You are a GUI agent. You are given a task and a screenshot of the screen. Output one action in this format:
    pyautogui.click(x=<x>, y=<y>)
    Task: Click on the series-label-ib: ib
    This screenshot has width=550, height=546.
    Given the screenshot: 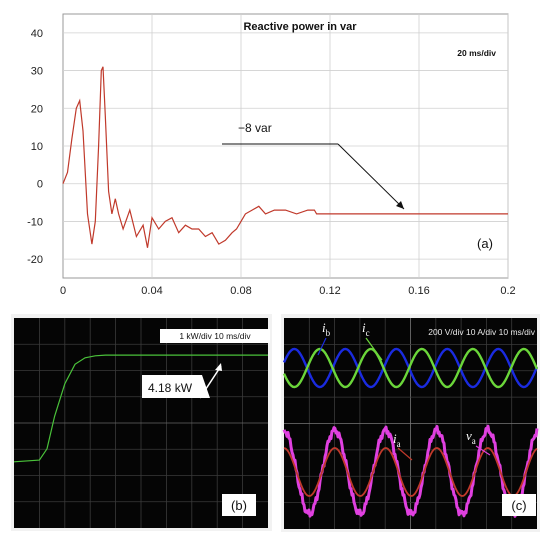 What is the action you would take?
    pyautogui.click(x=326, y=329)
    